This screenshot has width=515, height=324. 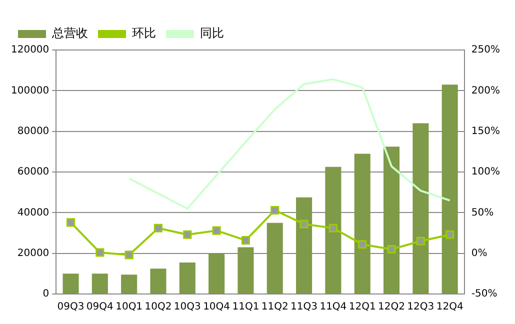 What do you see at coordinates (216, 307) in the screenshot?
I see `x-tick-label: 10Q4` at bounding box center [216, 307].